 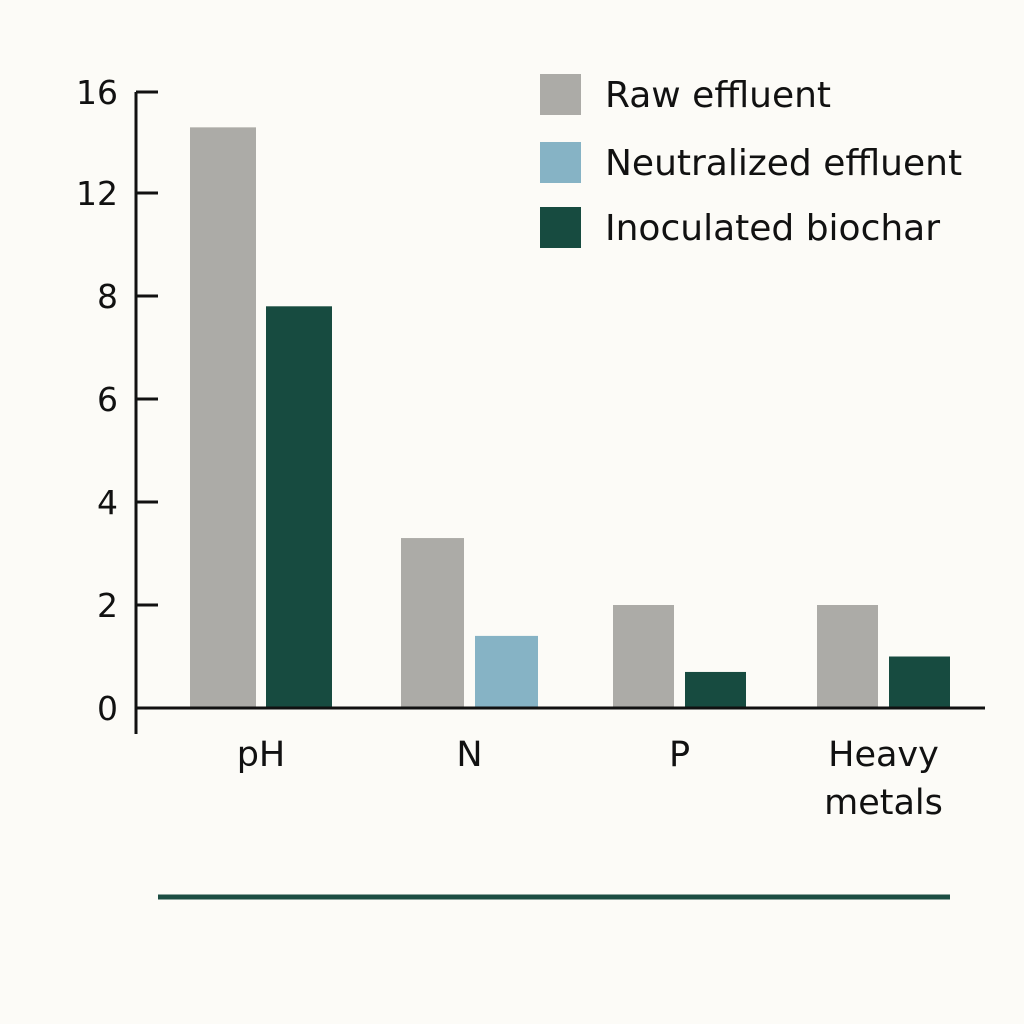 What do you see at coordinates (883, 779) in the screenshot?
I see `x-category-label: Heavy metals` at bounding box center [883, 779].